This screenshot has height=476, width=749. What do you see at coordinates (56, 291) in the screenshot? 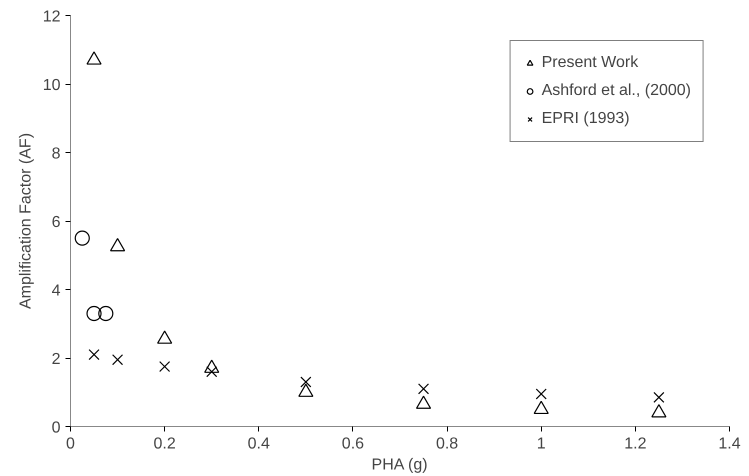
I see `y-tick-label: 4` at bounding box center [56, 291].